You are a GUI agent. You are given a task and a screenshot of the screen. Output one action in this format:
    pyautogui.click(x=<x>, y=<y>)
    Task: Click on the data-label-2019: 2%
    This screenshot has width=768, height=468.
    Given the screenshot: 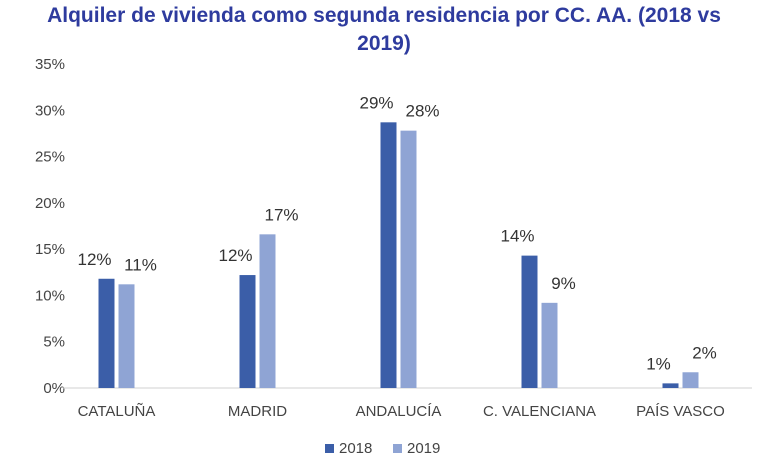 What is the action you would take?
    pyautogui.click(x=704, y=352)
    